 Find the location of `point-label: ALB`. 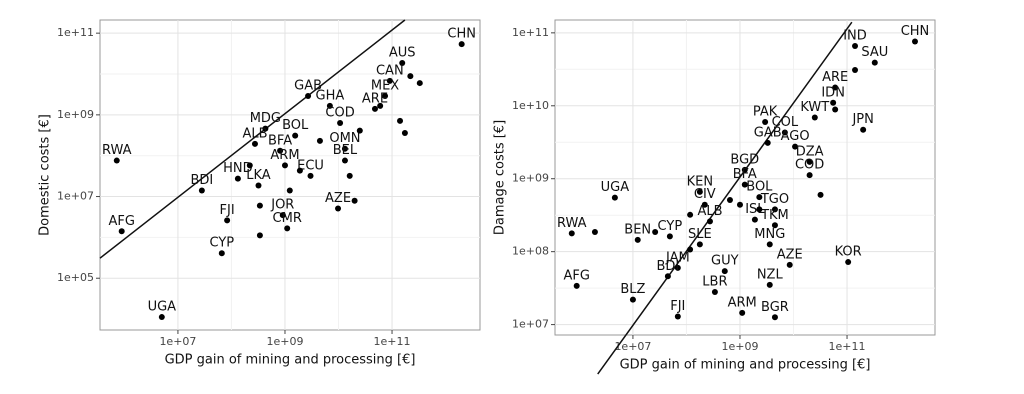

point-label: ALB is located at coordinates (709, 211).